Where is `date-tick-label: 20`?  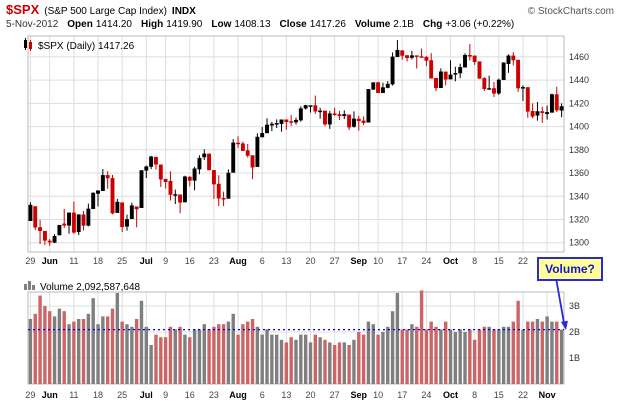 date-tick-label: 20 is located at coordinates (310, 261).